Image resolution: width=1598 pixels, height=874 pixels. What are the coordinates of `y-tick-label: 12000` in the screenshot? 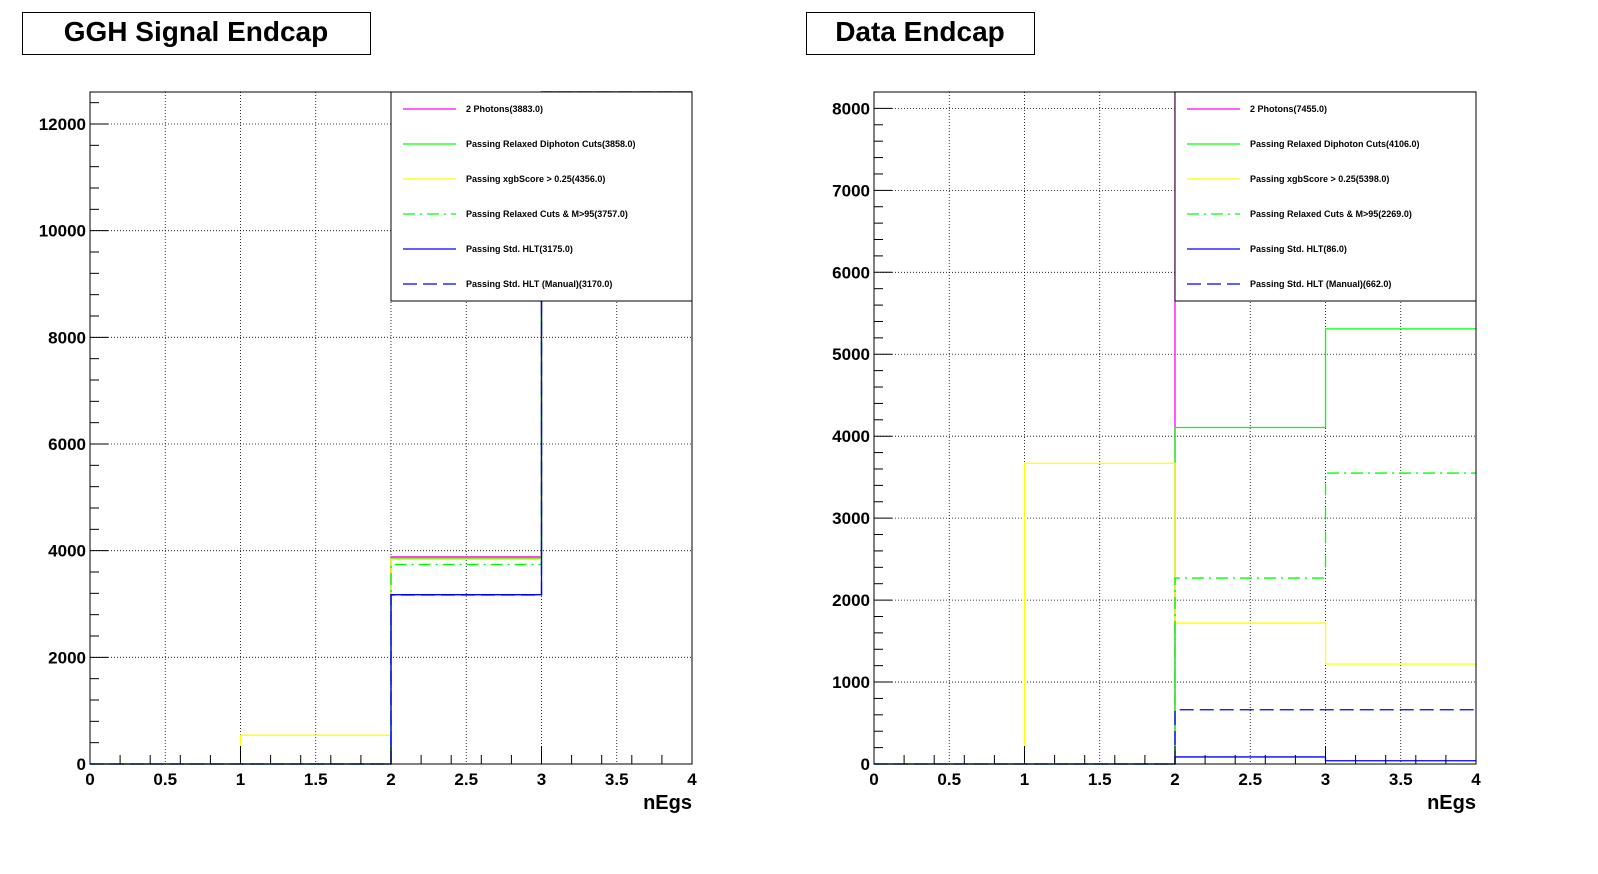 It's located at (62, 124).